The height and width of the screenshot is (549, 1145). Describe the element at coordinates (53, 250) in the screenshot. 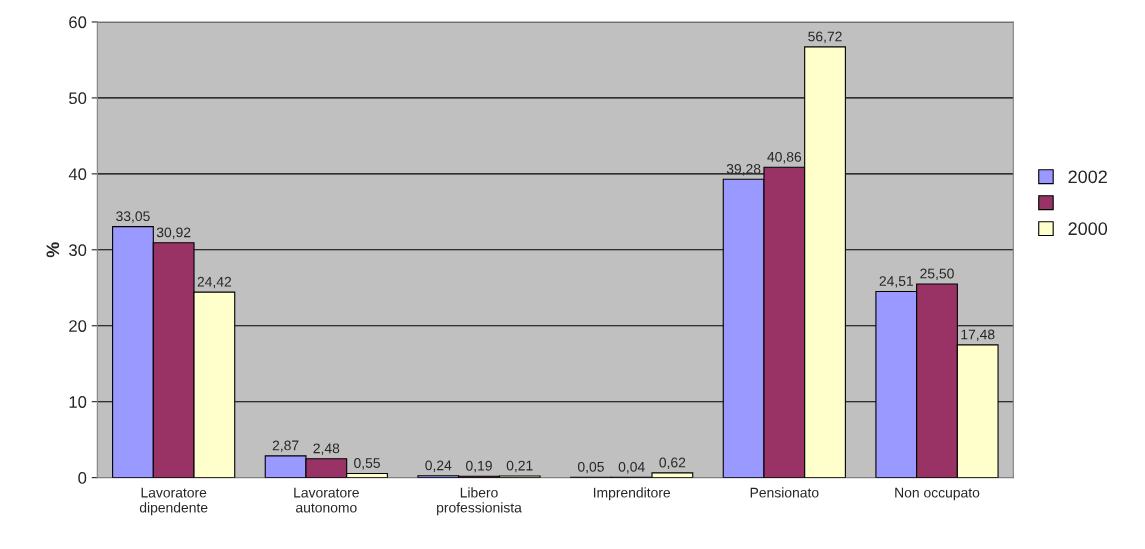

I see `y-axis-title: %` at that location.